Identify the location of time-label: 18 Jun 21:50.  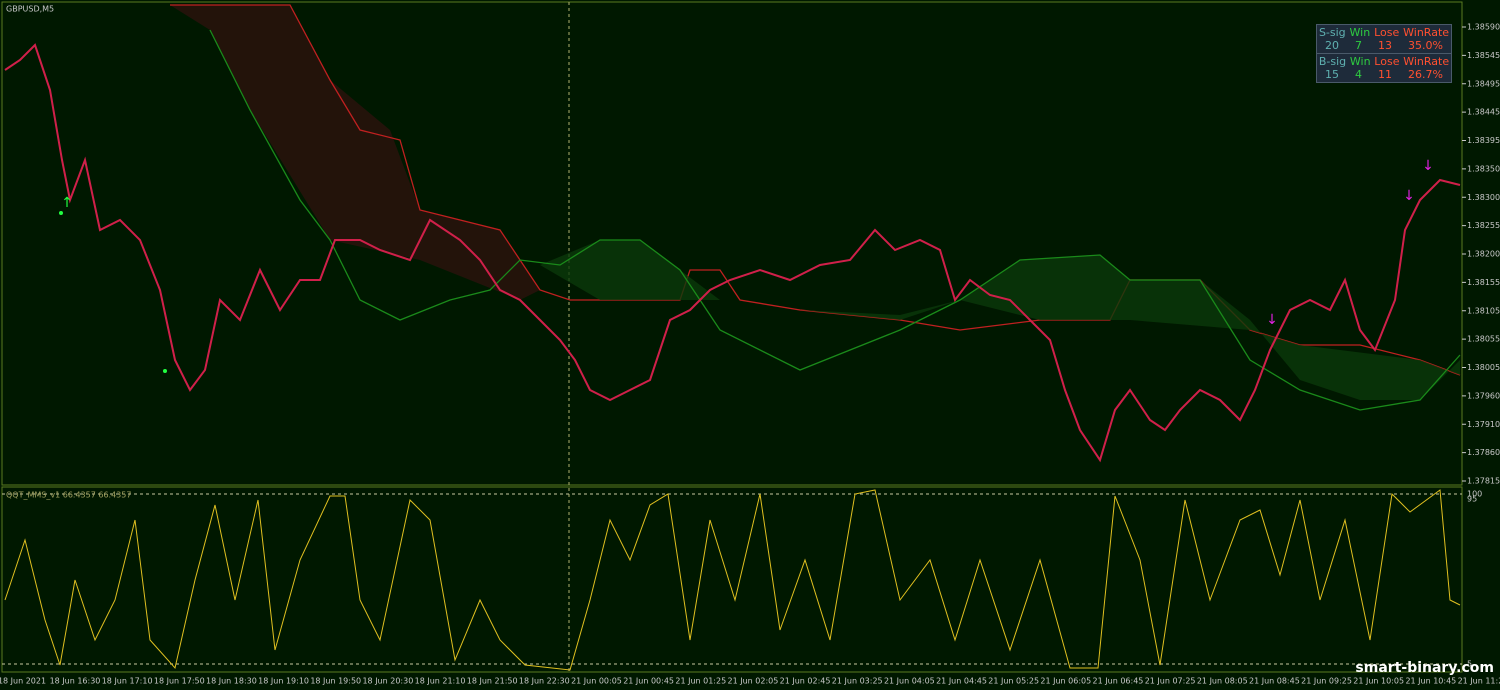
(492, 681).